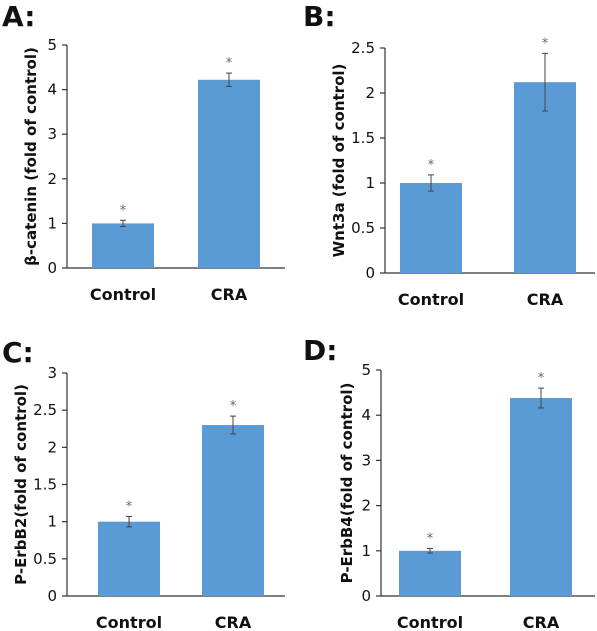 The height and width of the screenshot is (631, 597). Describe the element at coordinates (320, 350) in the screenshot. I see `panel-letter: D:` at that location.